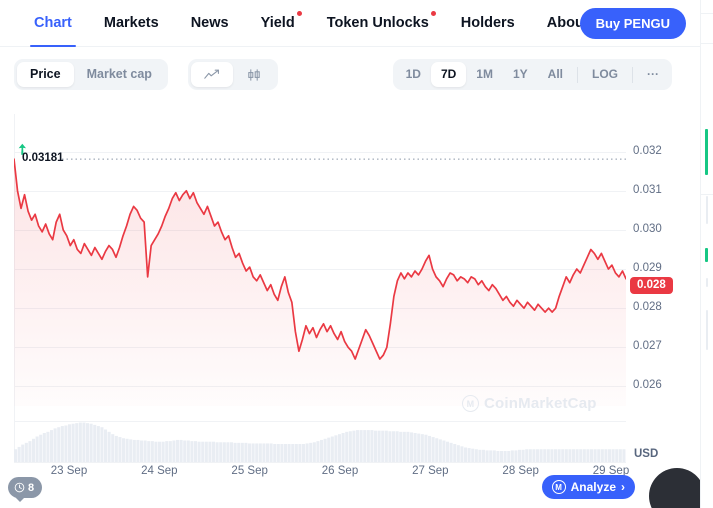 This screenshot has width=713, height=508. Describe the element at coordinates (45, 74) in the screenshot. I see `metric-option-price: Price` at that location.